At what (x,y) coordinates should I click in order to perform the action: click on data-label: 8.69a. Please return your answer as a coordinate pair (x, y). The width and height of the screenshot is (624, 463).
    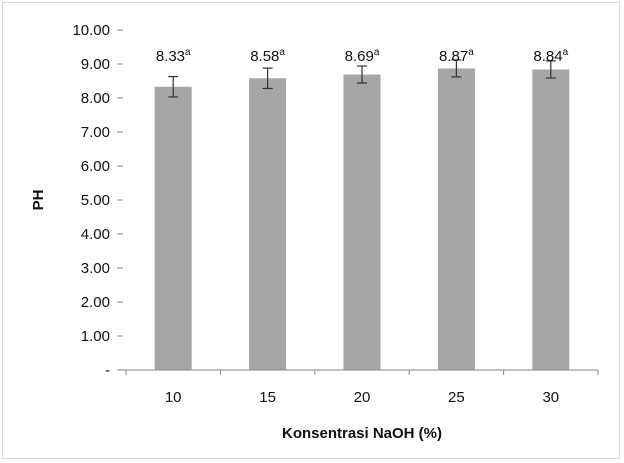
    Looking at the image, I should click on (362, 56).